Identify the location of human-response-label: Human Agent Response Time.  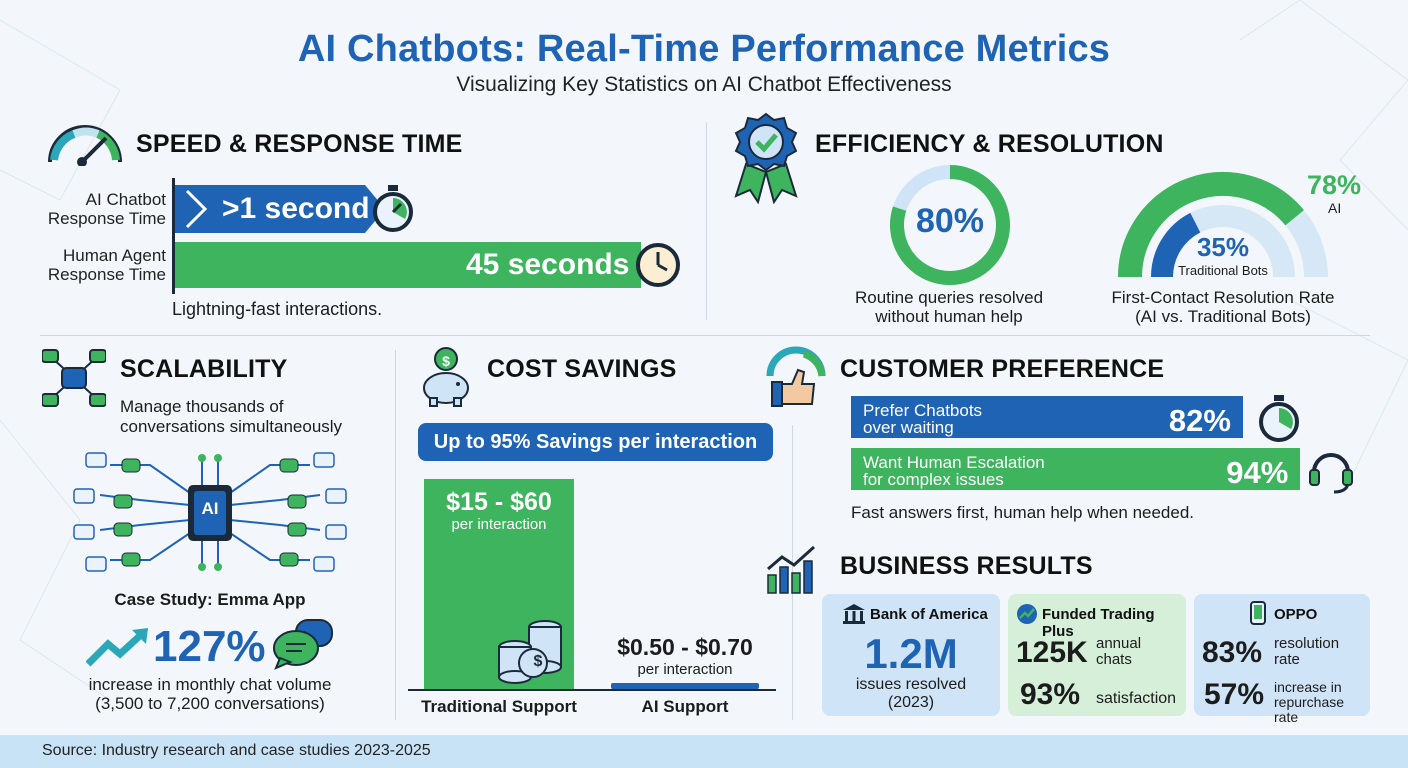
(93, 265).